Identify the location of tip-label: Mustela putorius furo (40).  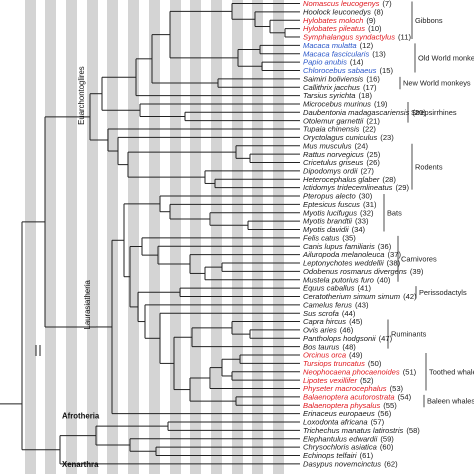
(347, 279).